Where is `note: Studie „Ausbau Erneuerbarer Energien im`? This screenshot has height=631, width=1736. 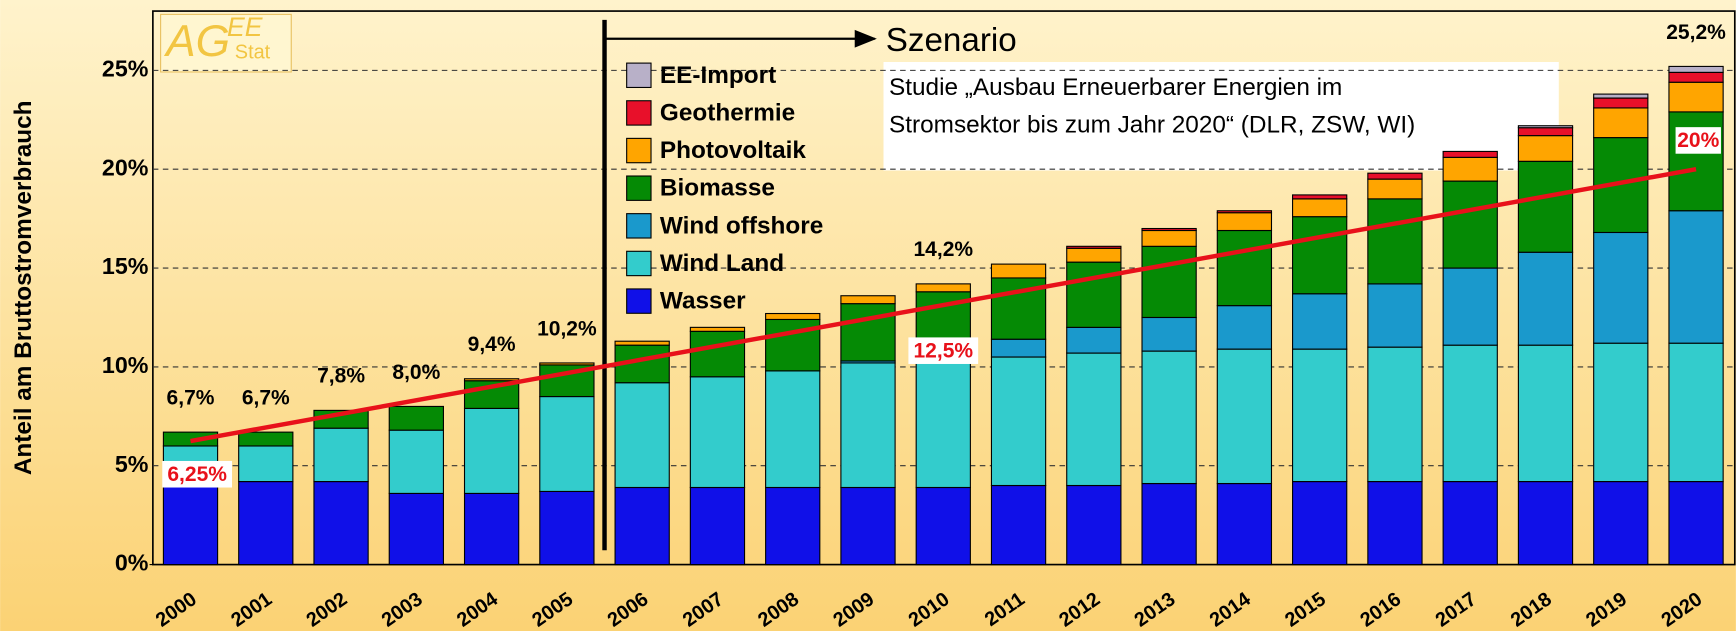
note: Studie „Ausbau Erneuerbarer Energien im is located at coordinates (1115, 87).